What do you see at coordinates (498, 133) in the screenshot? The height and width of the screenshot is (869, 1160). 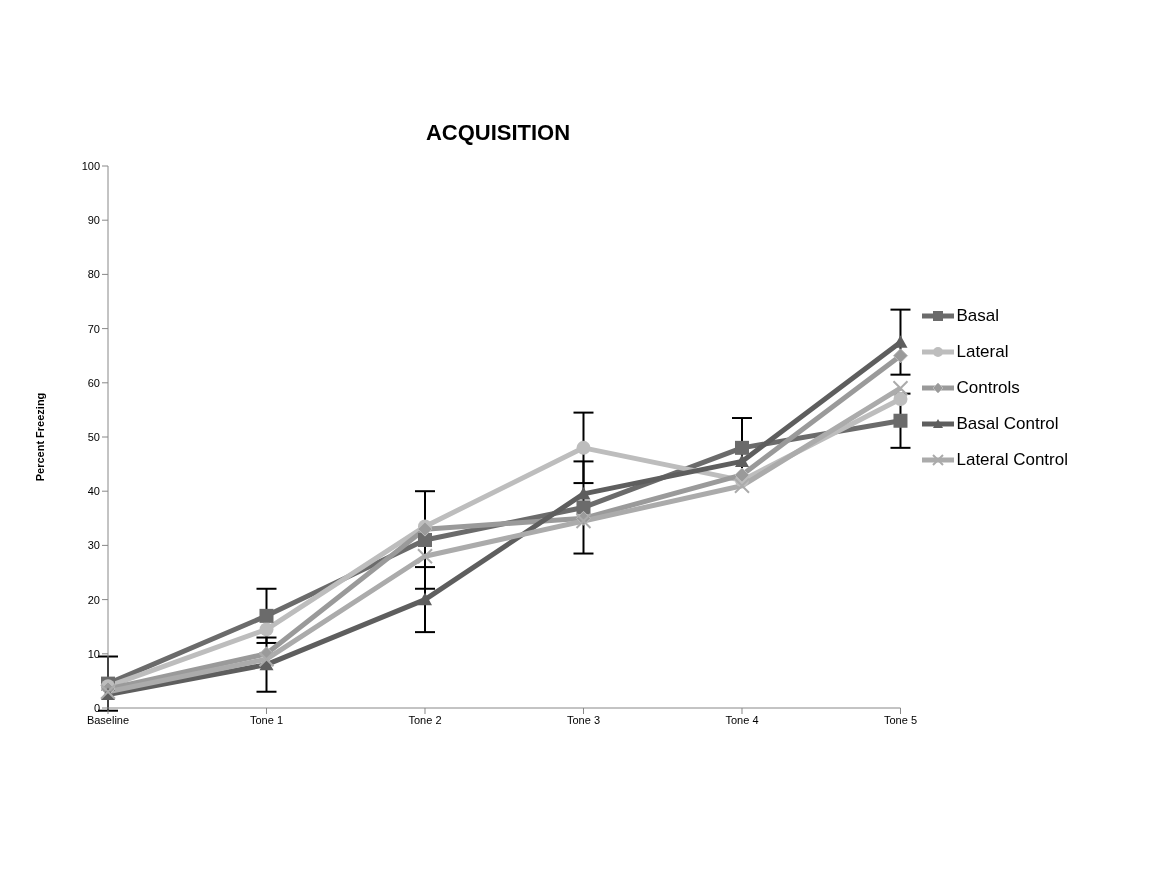 I see `chart-title: ACQUISITION` at bounding box center [498, 133].